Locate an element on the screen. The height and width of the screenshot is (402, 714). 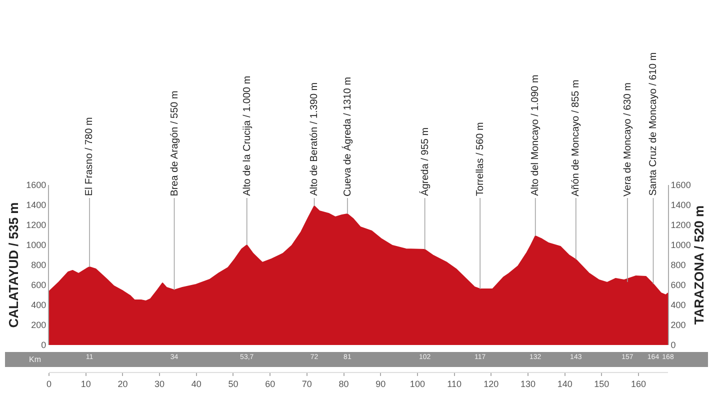
y-axis-title: CALATAYUD / 535 m is located at coordinates (14, 265).